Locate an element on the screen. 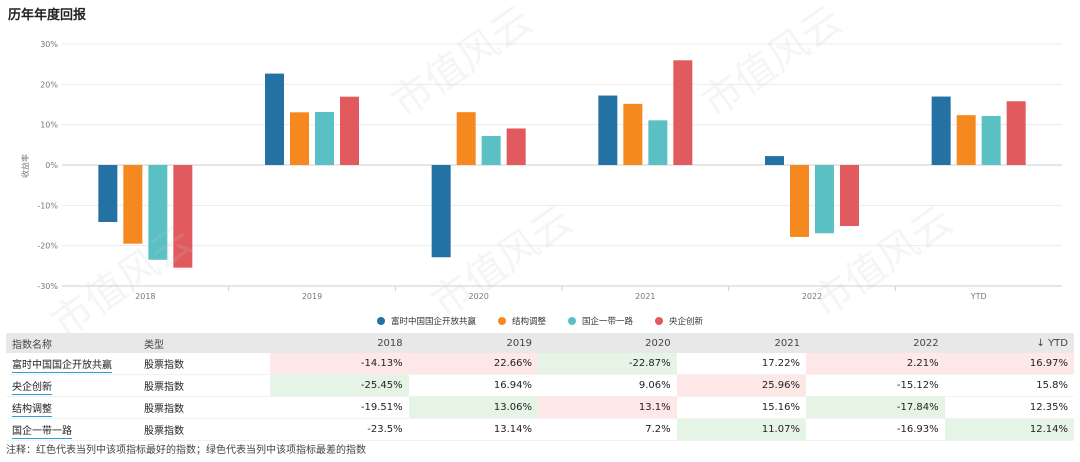  return-cell: 13.14% is located at coordinates (473, 429).